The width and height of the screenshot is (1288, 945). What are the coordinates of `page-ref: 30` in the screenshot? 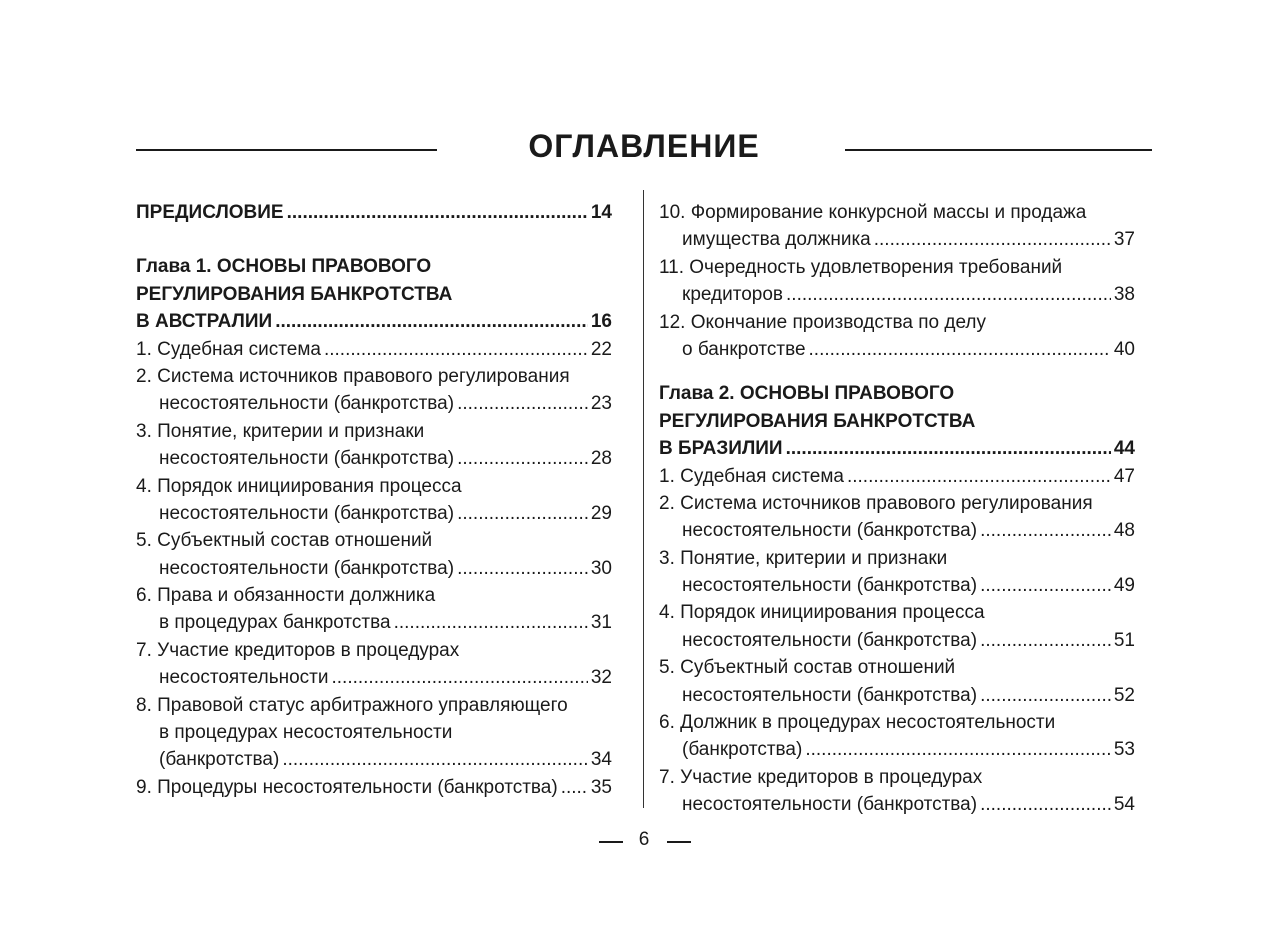 It's located at (601, 568).